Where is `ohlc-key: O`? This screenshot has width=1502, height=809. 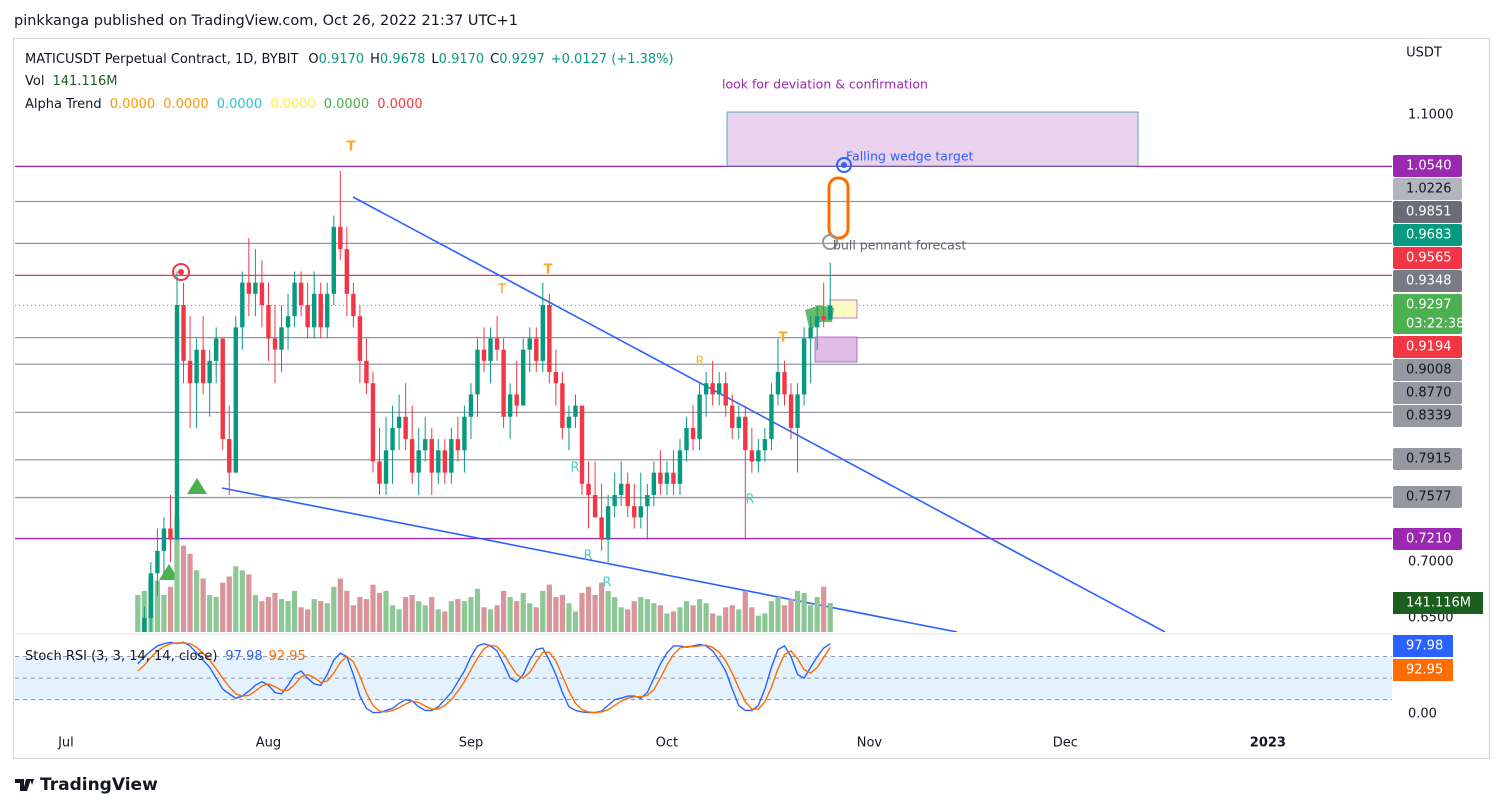
ohlc-key: O is located at coordinates (313, 59).